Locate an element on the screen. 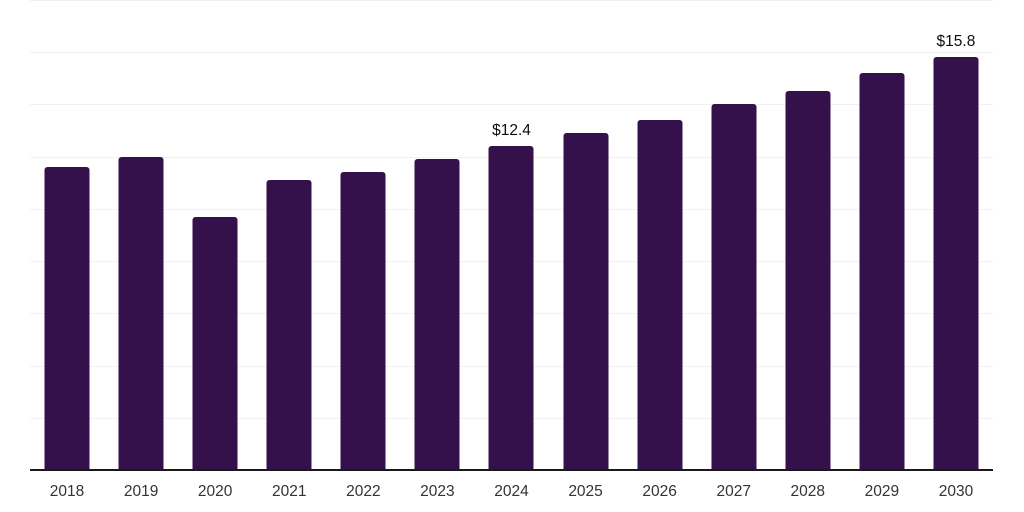  bar-2030 is located at coordinates (956, 263).